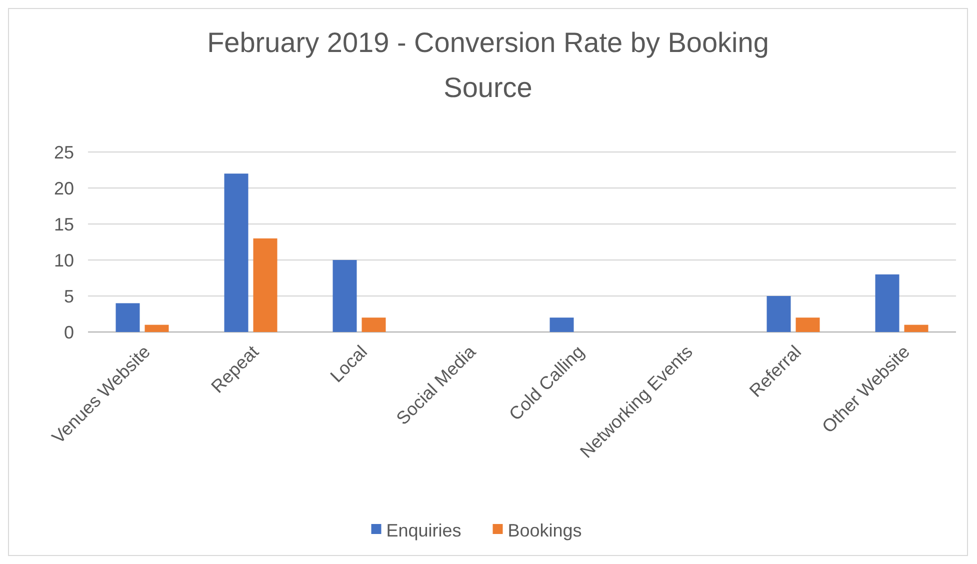 The image size is (977, 564). Describe the element at coordinates (424, 530) in the screenshot. I see `legend-label: Enquiries` at that location.